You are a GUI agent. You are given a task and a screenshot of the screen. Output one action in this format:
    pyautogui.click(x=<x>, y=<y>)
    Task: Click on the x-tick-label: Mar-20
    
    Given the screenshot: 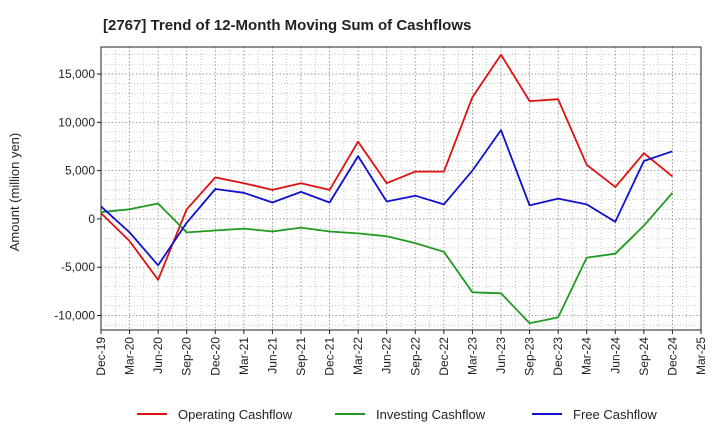 What is the action you would take?
    pyautogui.click(x=130, y=356)
    